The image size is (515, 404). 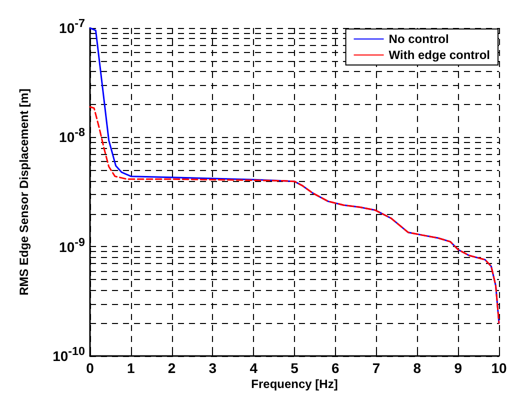 What do you see at coordinates (212, 368) in the screenshot?
I see `x-tick-label: 3` at bounding box center [212, 368].